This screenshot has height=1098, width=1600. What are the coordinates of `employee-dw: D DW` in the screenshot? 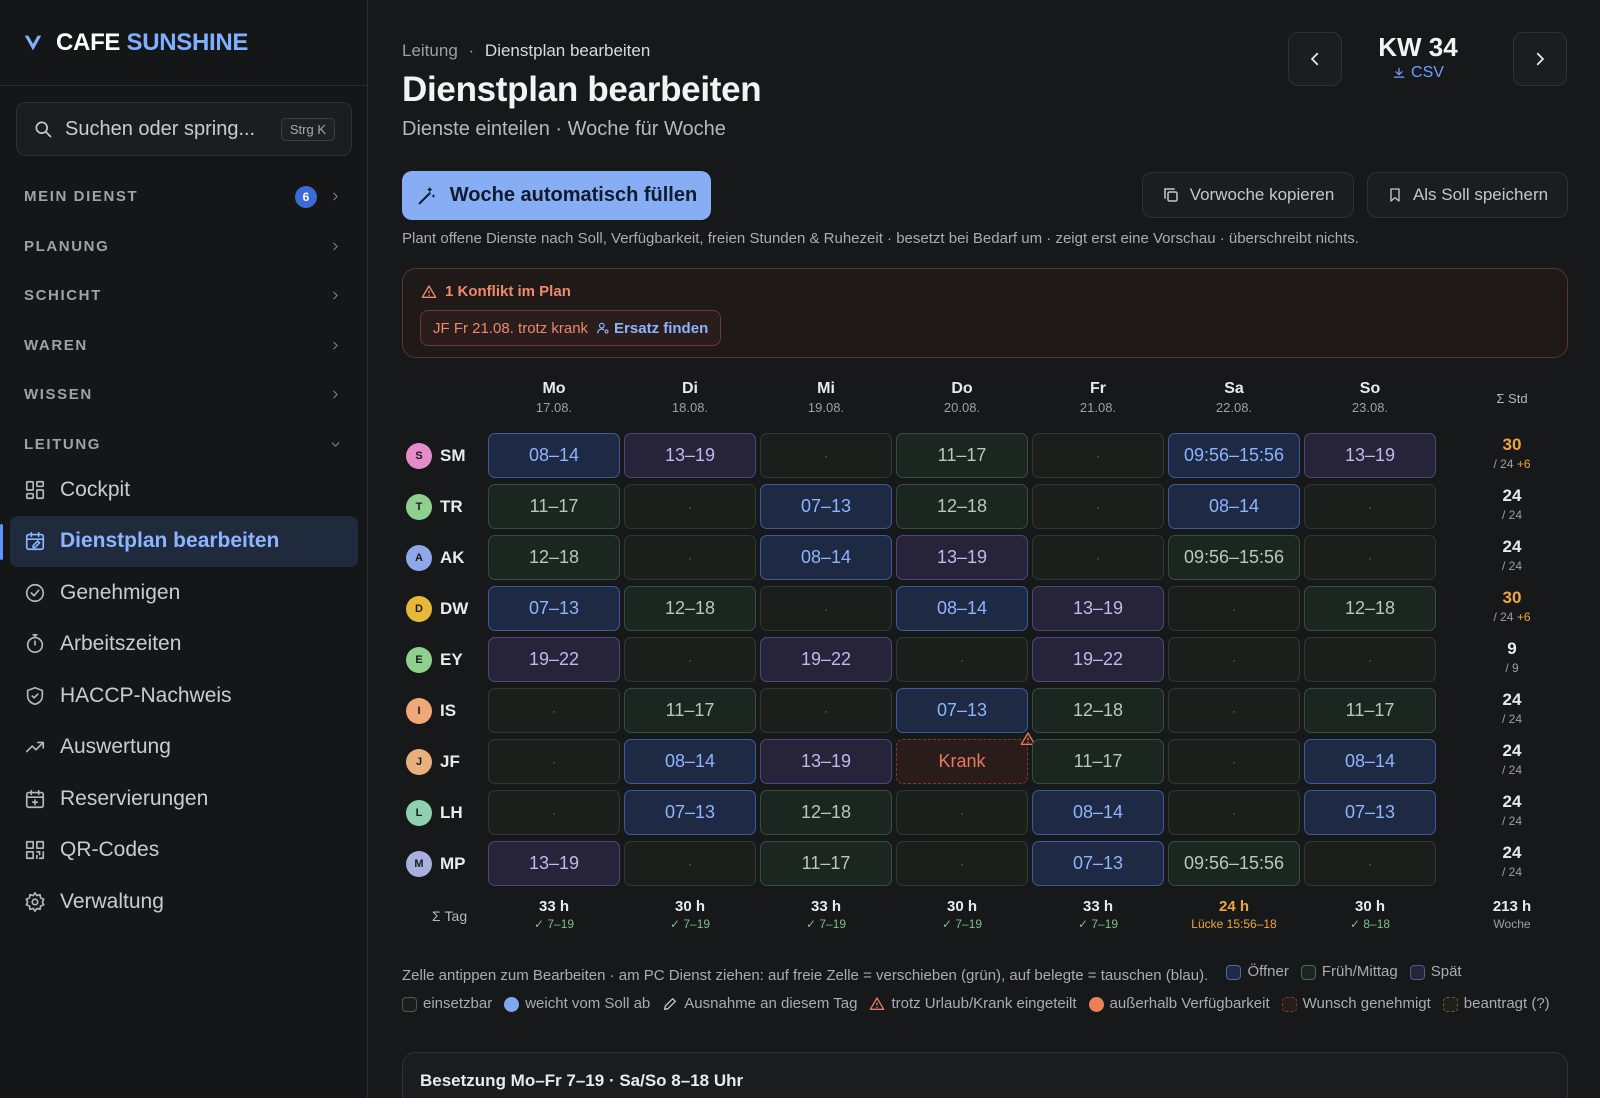 It's located at (437, 609).